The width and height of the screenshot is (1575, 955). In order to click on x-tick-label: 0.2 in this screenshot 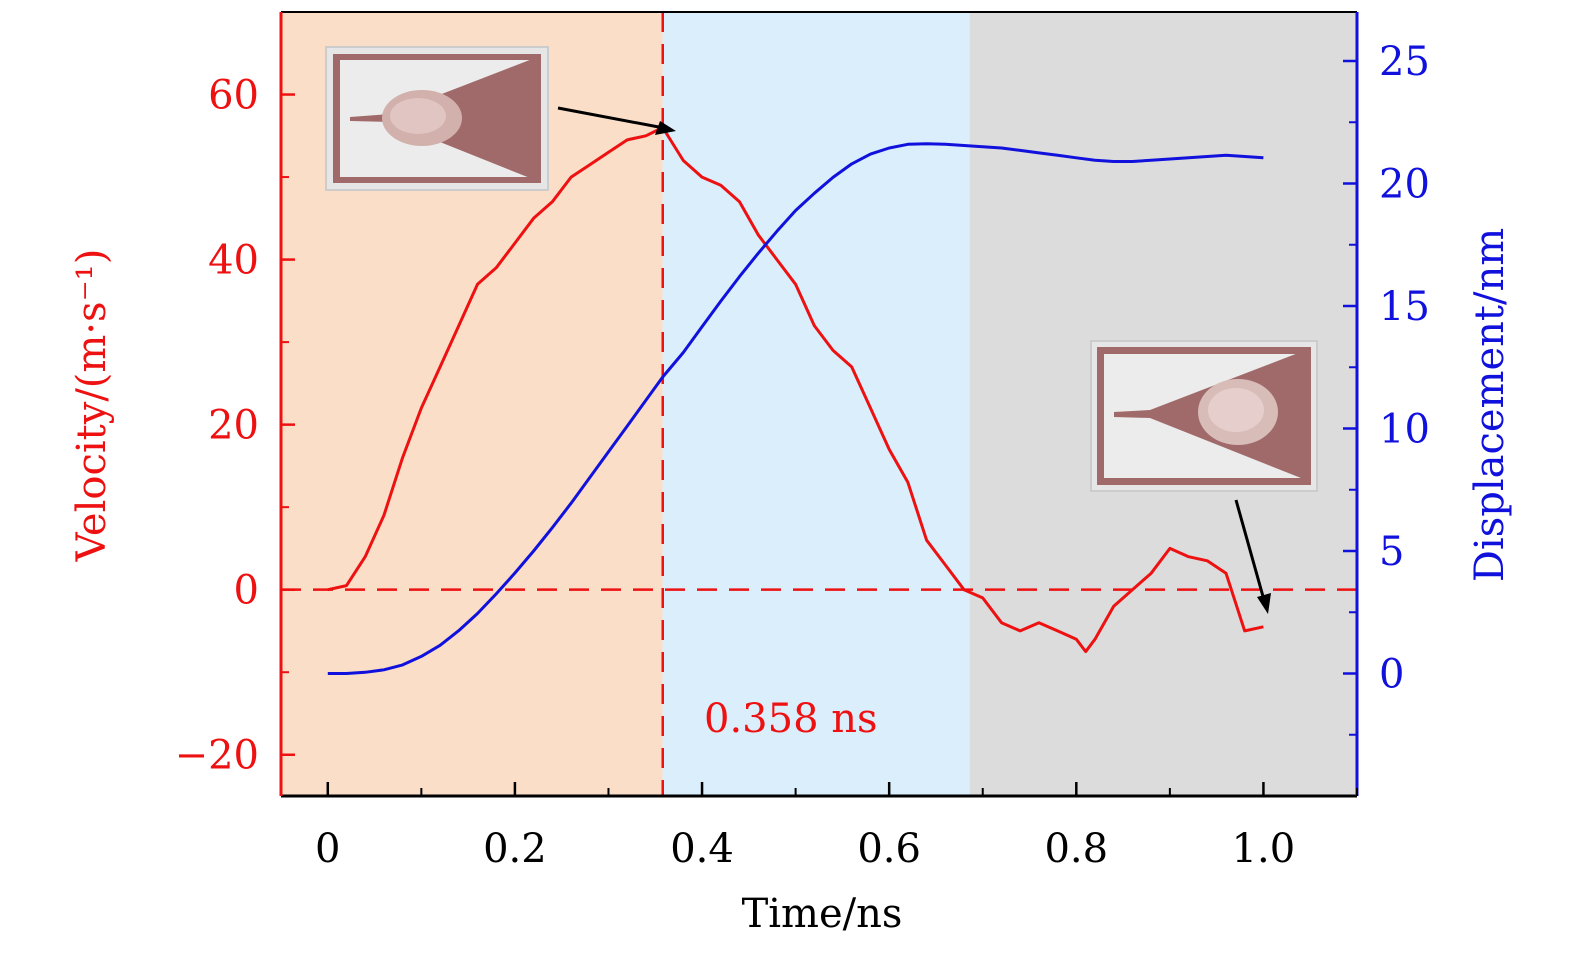, I will do `click(515, 849)`.